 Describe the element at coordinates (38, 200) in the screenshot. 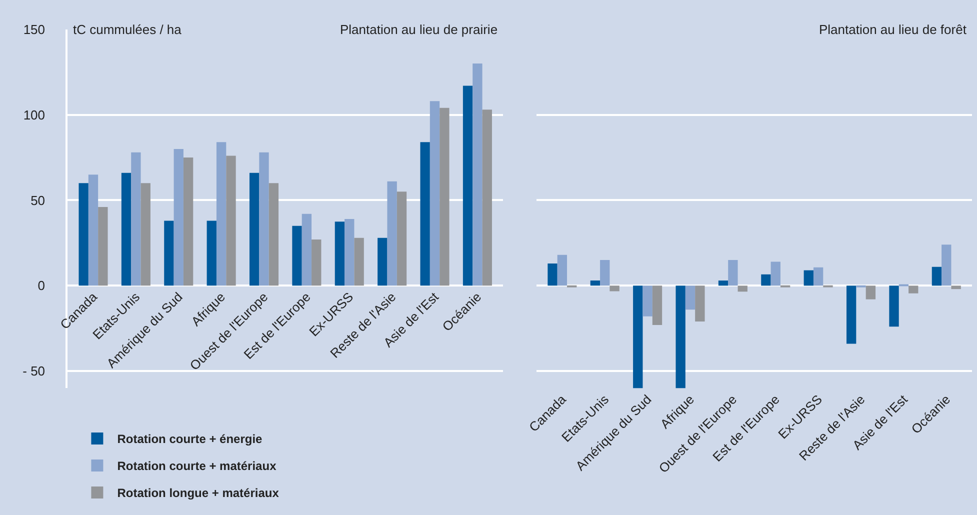

I see `y-tick-label: 50` at that location.